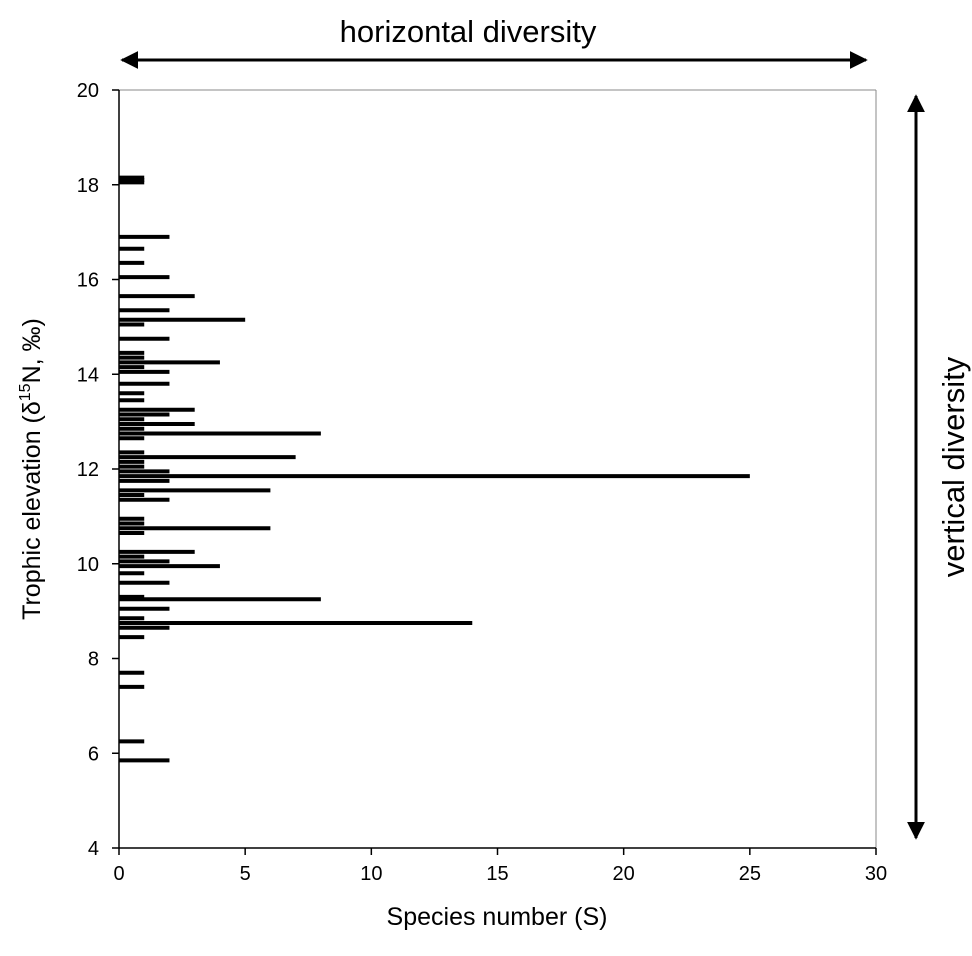  I want to click on y-axis-label: Trophic elevation (δ15N, ‰), so click(31, 469).